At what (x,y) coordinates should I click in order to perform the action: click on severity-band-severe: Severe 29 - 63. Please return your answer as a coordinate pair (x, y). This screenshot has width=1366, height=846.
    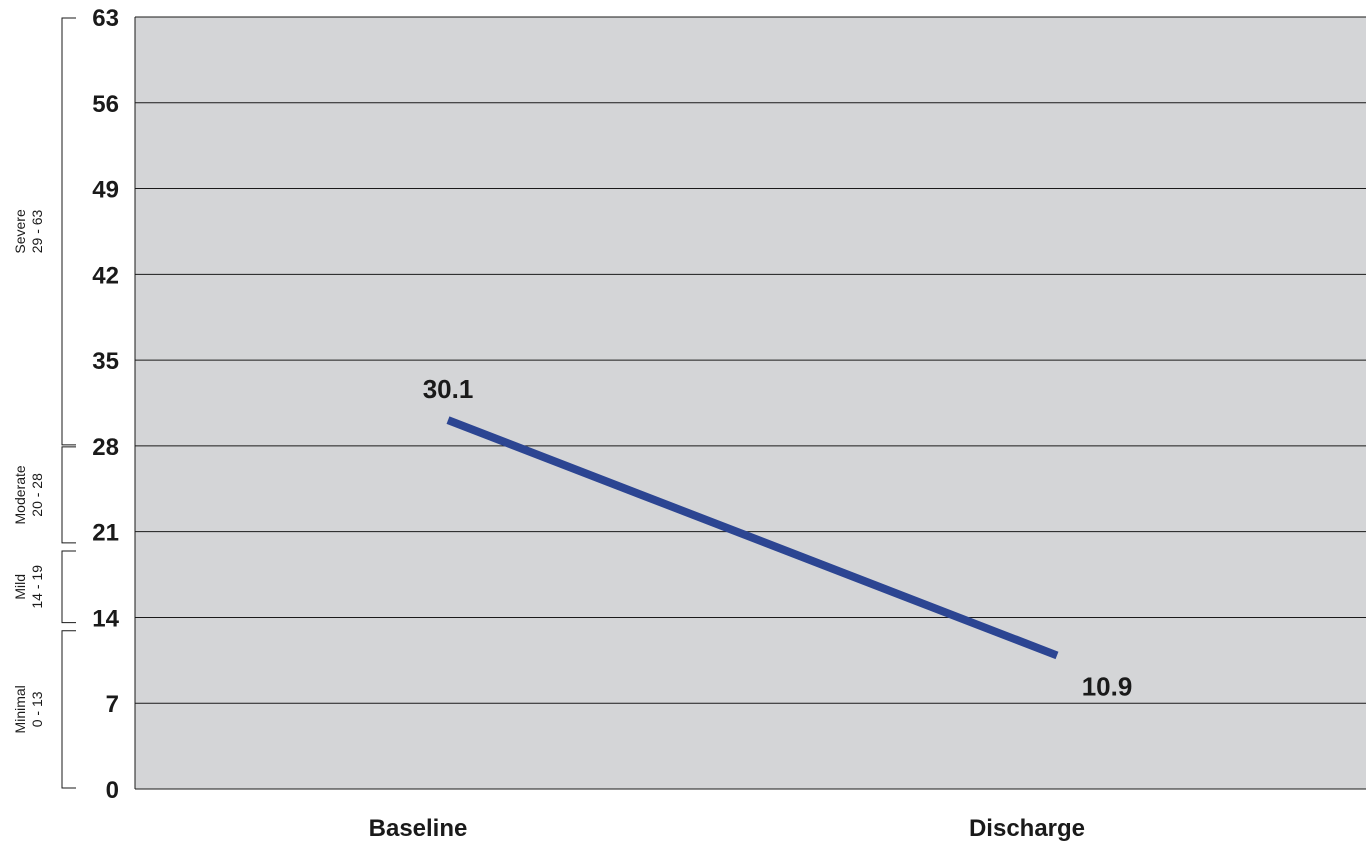
    Looking at the image, I should click on (44, 231).